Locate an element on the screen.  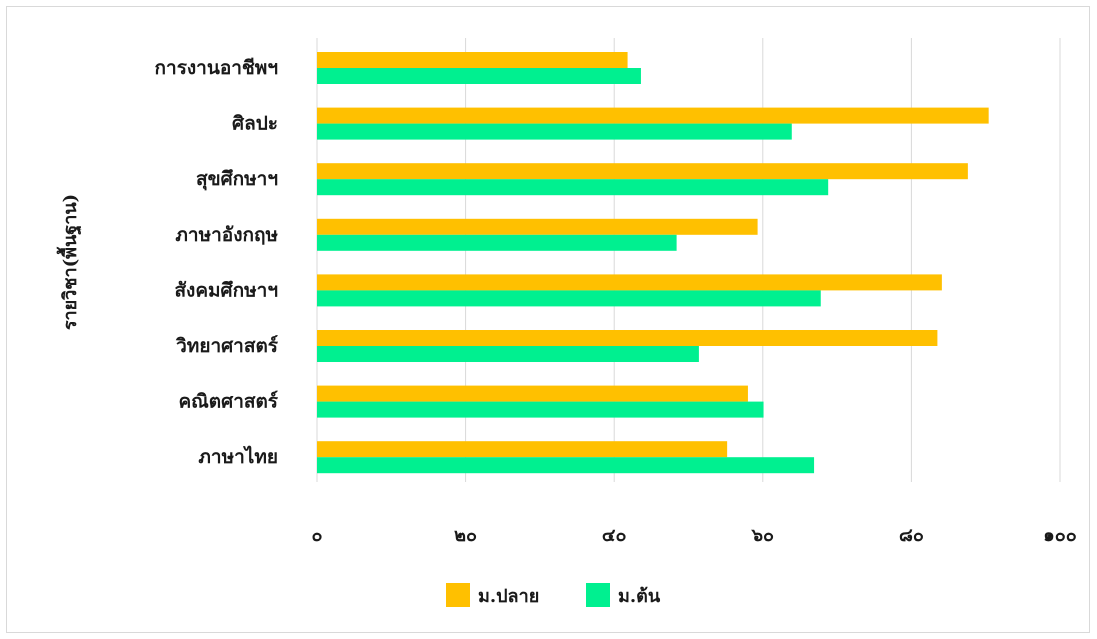
x-tick-label: ๒๐ is located at coordinates (465, 535).